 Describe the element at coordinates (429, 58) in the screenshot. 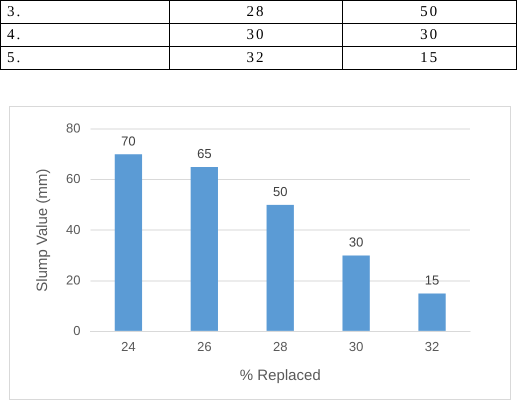

I see `text: 15` at that location.